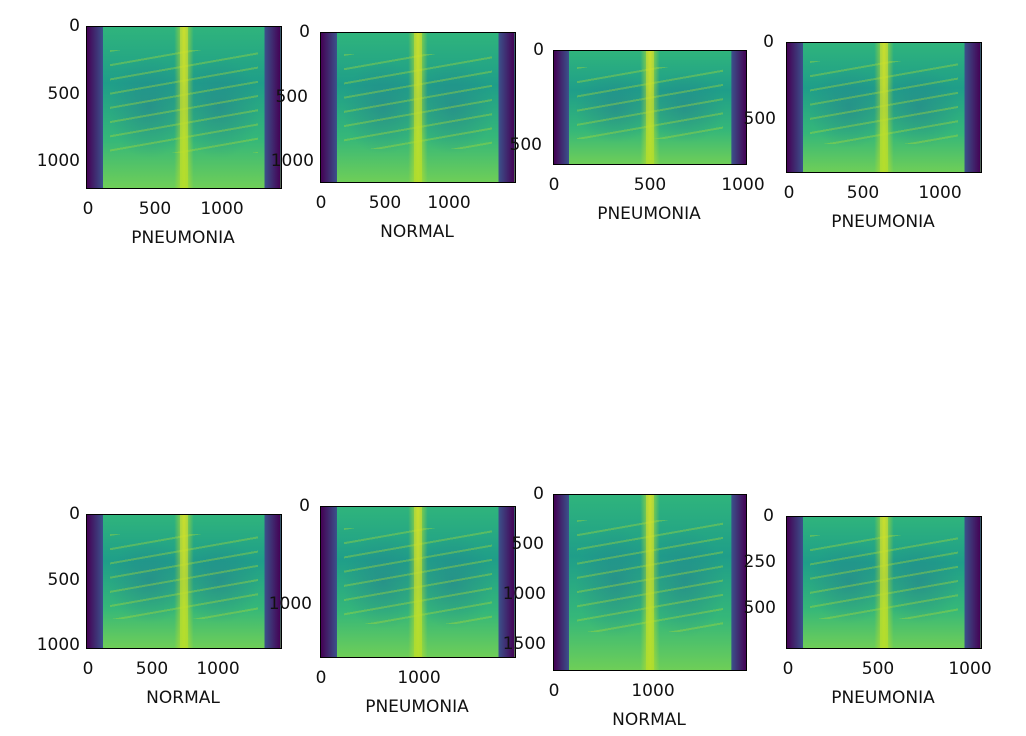 The height and width of the screenshot is (736, 1026). Describe the element at coordinates (759, 562) in the screenshot. I see `y-tick-label: 250` at that location.